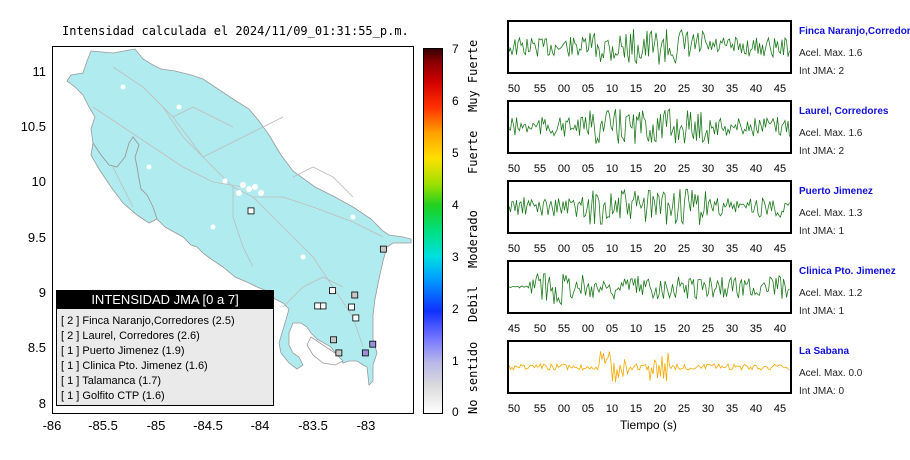 This screenshot has width=910, height=460. Describe the element at coordinates (732, 169) in the screenshot. I see `time-tick: 35` at that location.